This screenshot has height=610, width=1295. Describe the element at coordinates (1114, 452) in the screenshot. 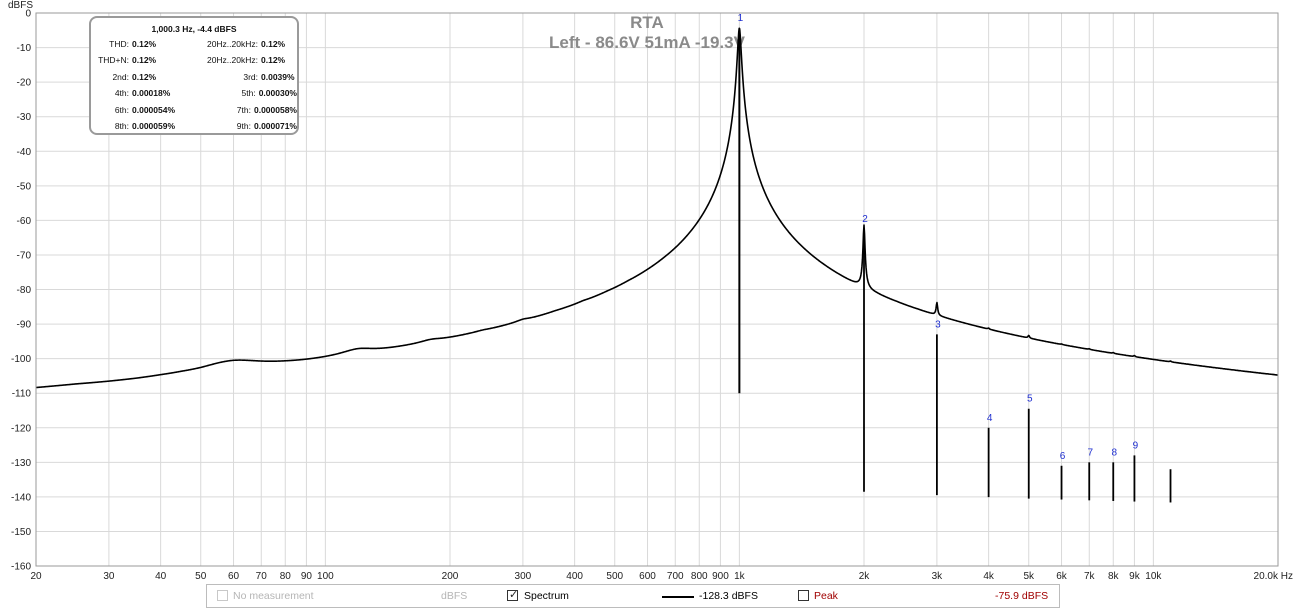

I see `harmonic-marker-label: 8` at that location.